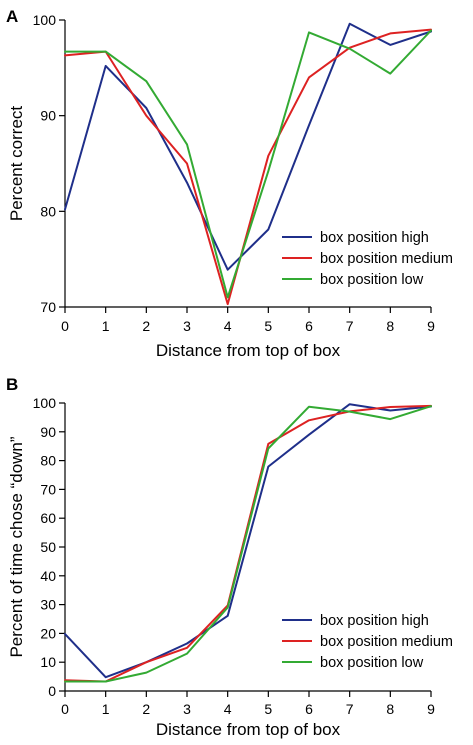 The image size is (473, 745). I want to click on panel-b-legend-label-low: box position low, so click(372, 663).